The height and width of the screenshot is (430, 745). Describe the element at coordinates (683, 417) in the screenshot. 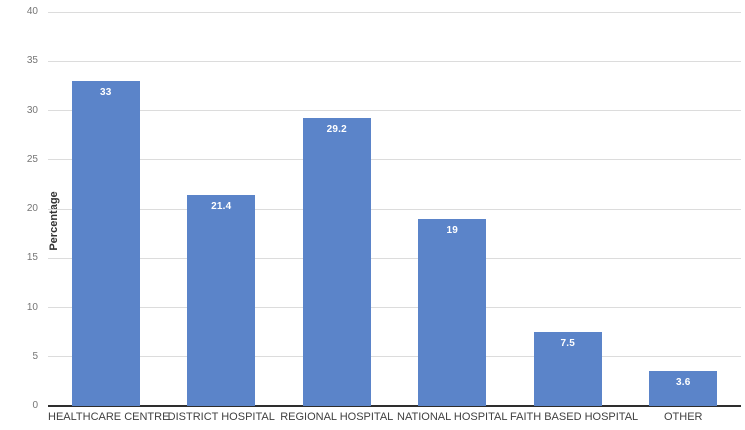

I see `x-axis-label: OTHER` at that location.